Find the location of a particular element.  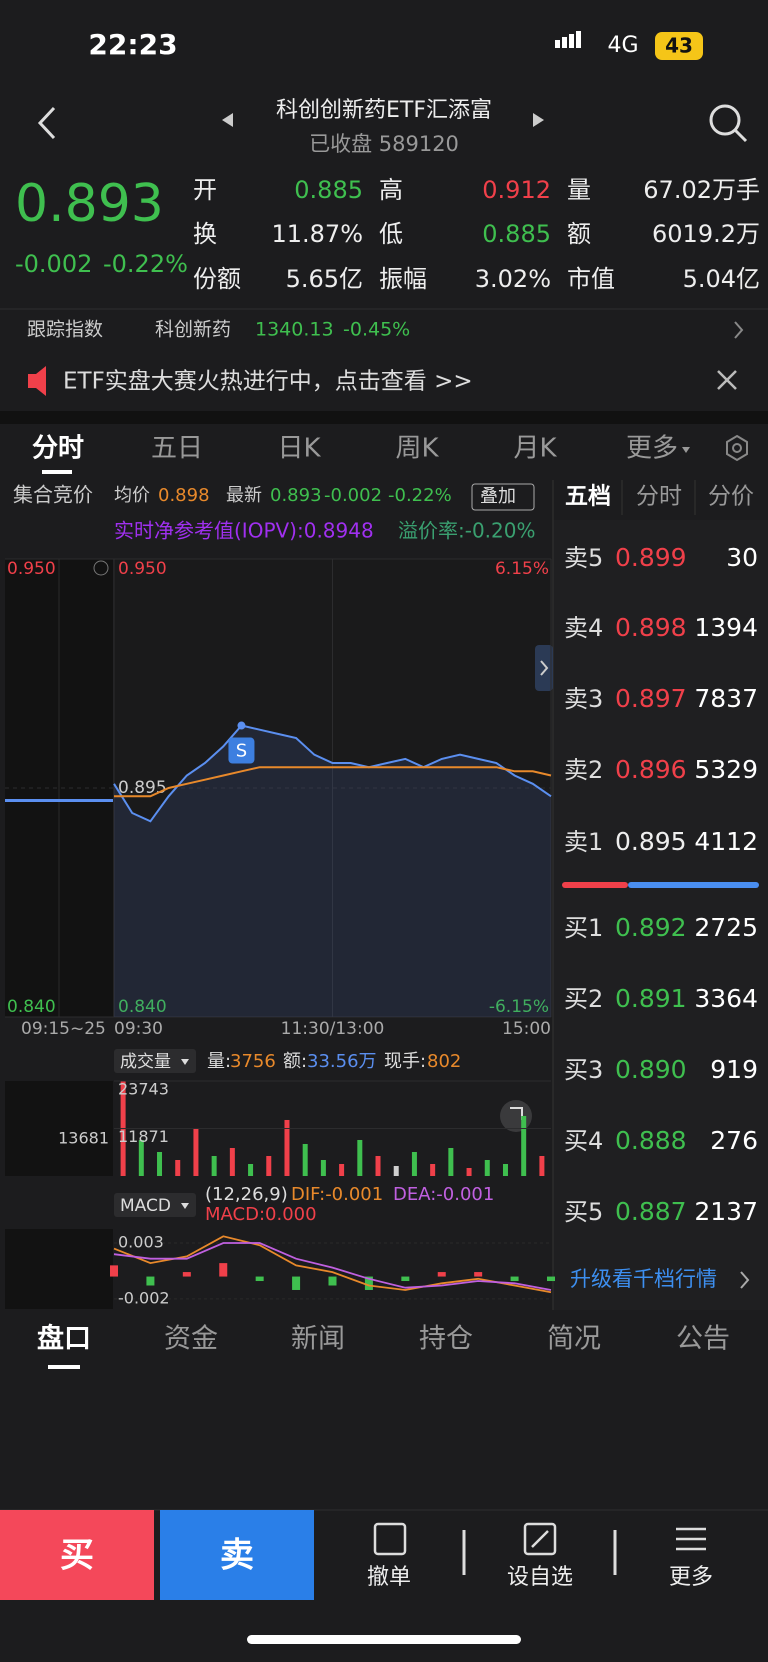

x-tick-label: 09:30 is located at coordinates (138, 1029).